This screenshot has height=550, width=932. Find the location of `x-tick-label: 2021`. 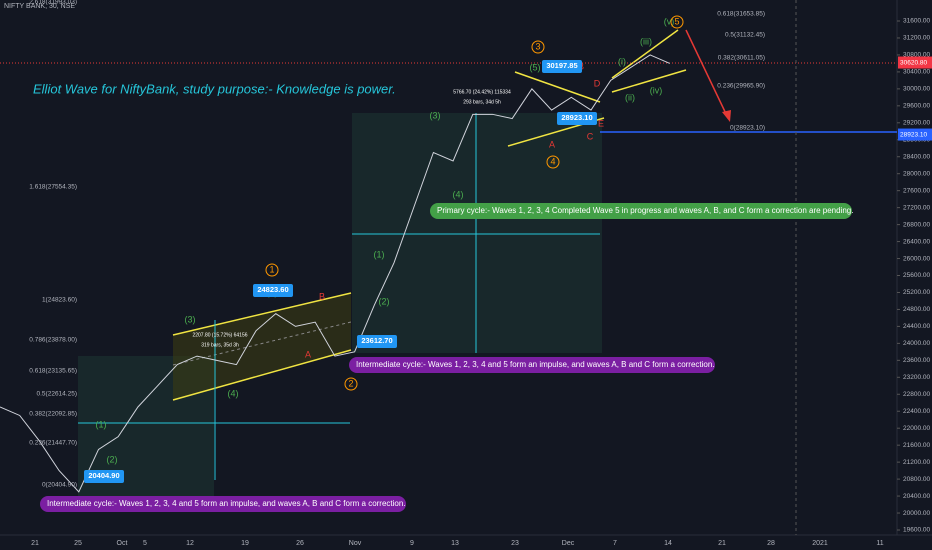

x-tick-label: 2021 is located at coordinates (820, 543).